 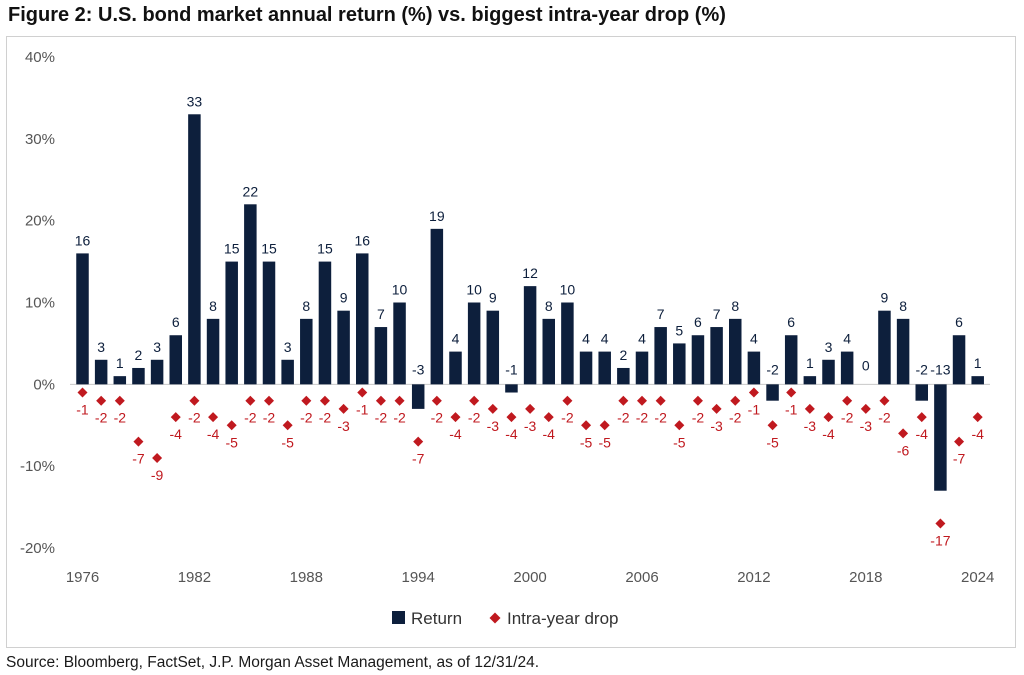 I want to click on x-tick-label: 1982, so click(x=194, y=577).